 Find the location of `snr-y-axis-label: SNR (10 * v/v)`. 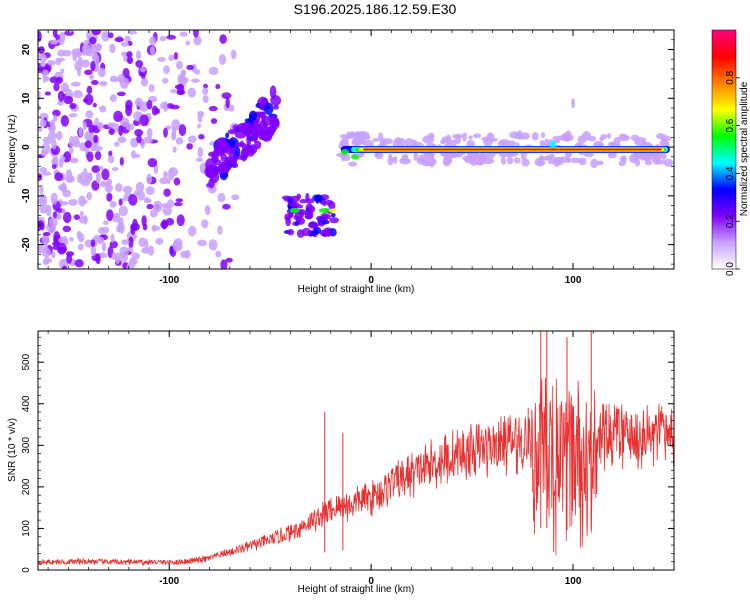

snr-y-axis-label: SNR (10 * v/v) is located at coordinates (12, 450).